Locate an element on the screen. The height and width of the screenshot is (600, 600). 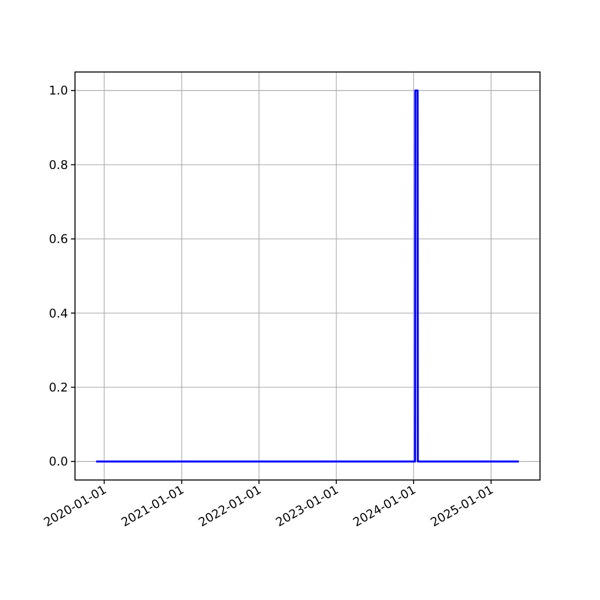
y-tick-label: 0.8 is located at coordinates (58, 165).